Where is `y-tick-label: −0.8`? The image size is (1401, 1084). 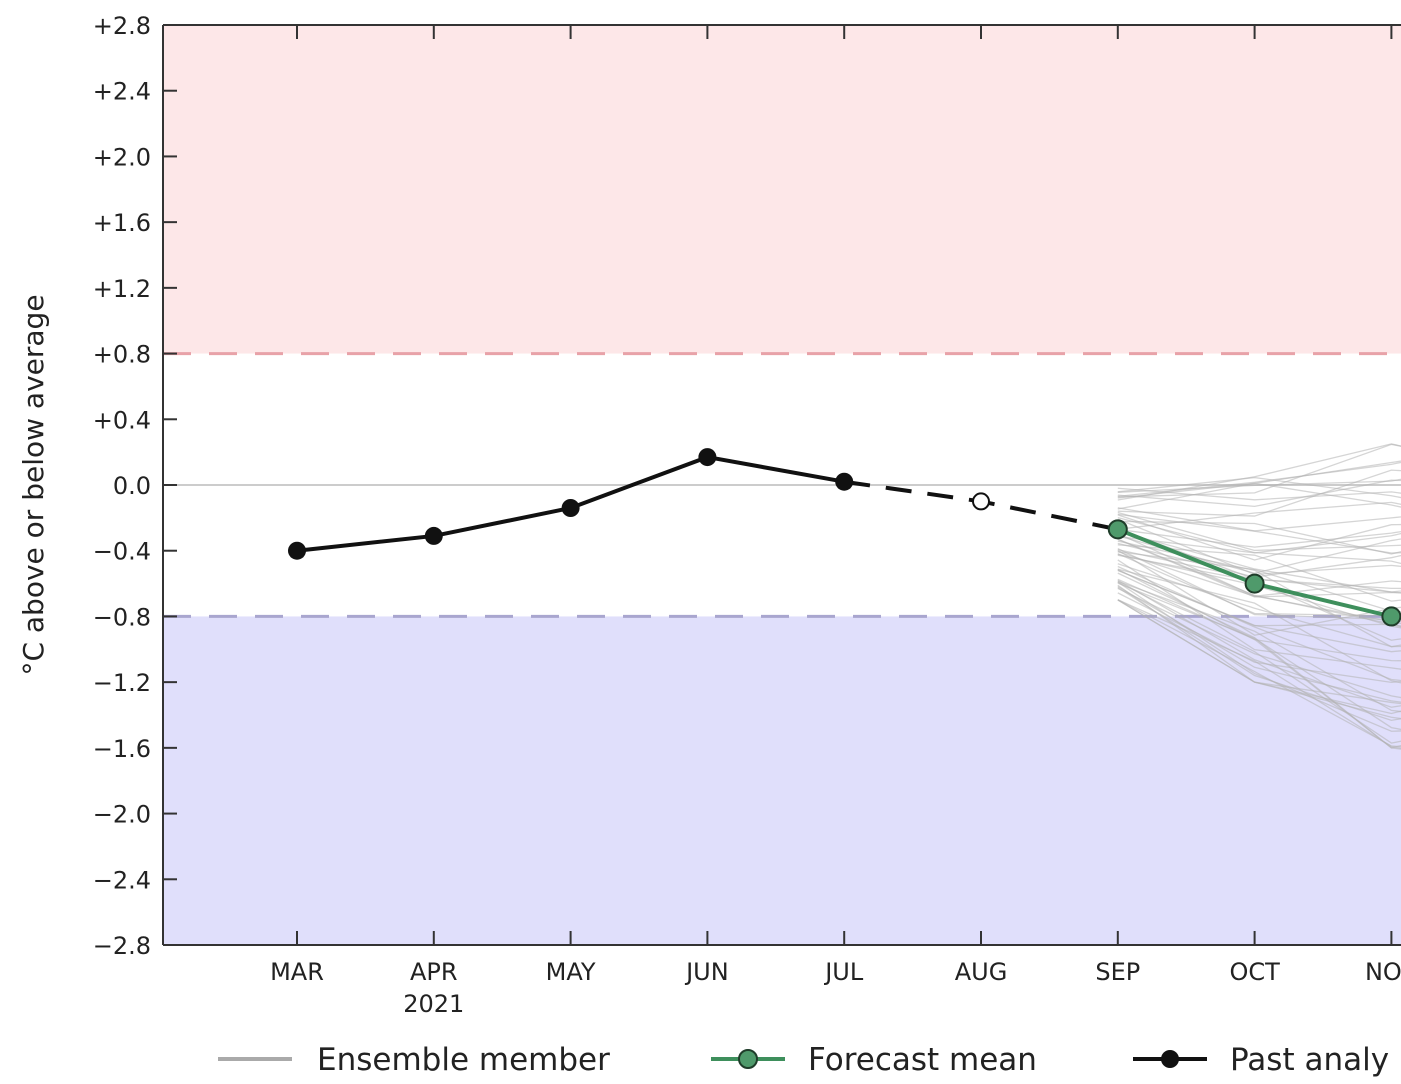 y-tick-label: −0.8 is located at coordinates (122, 617).